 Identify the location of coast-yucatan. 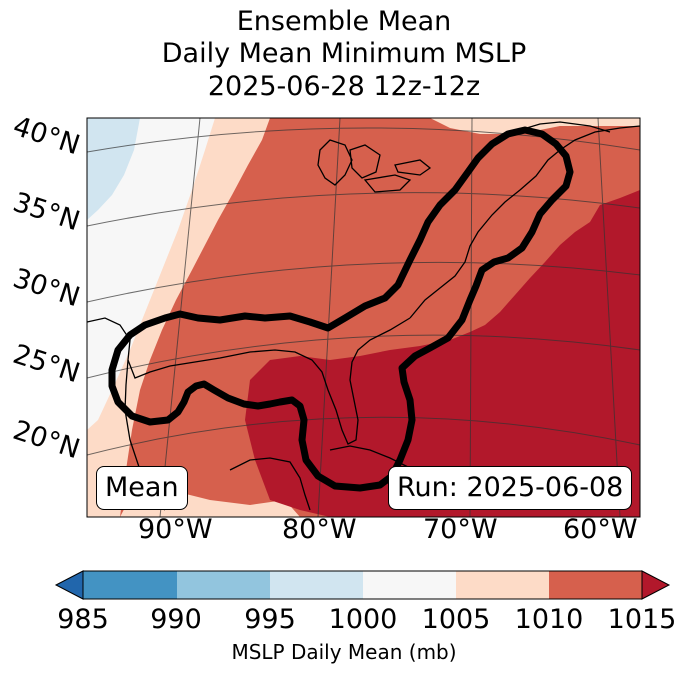
(270, 484).